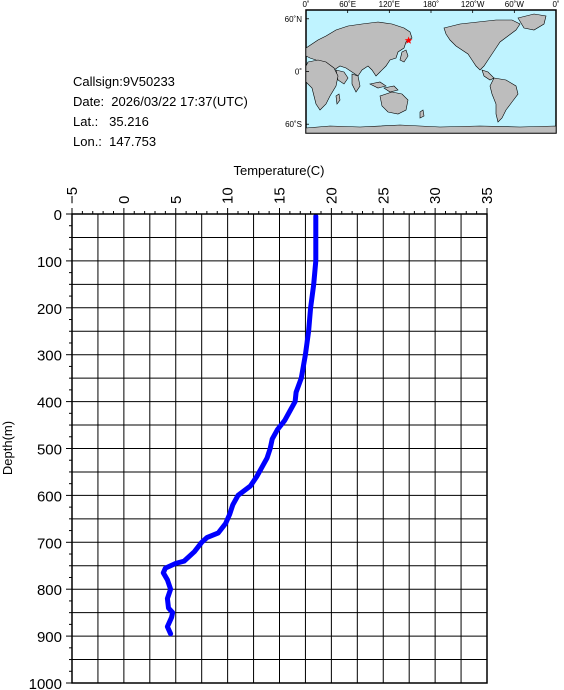 The height and width of the screenshot is (690, 564). What do you see at coordinates (49, 590) in the screenshot?
I see `y-tick-label: 800` at bounding box center [49, 590].